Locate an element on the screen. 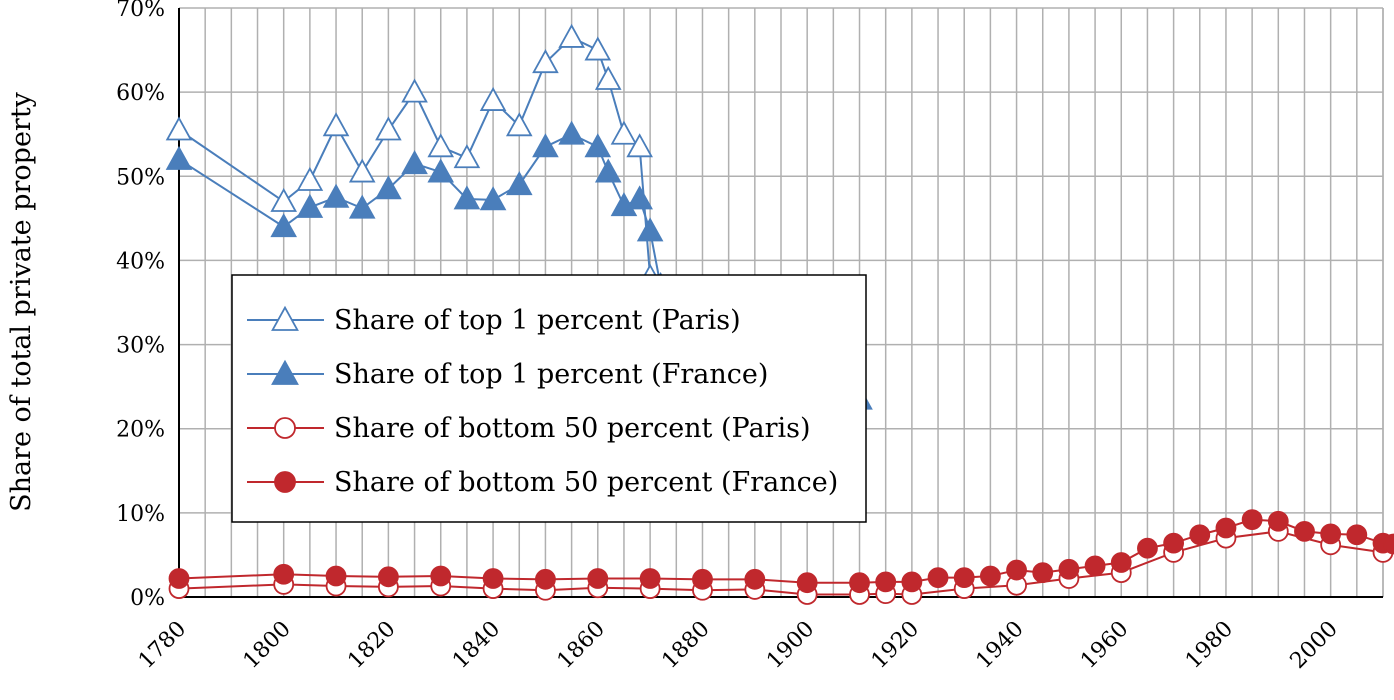 The image size is (1394, 700). x-tick-label: 1920 is located at coordinates (895, 645).